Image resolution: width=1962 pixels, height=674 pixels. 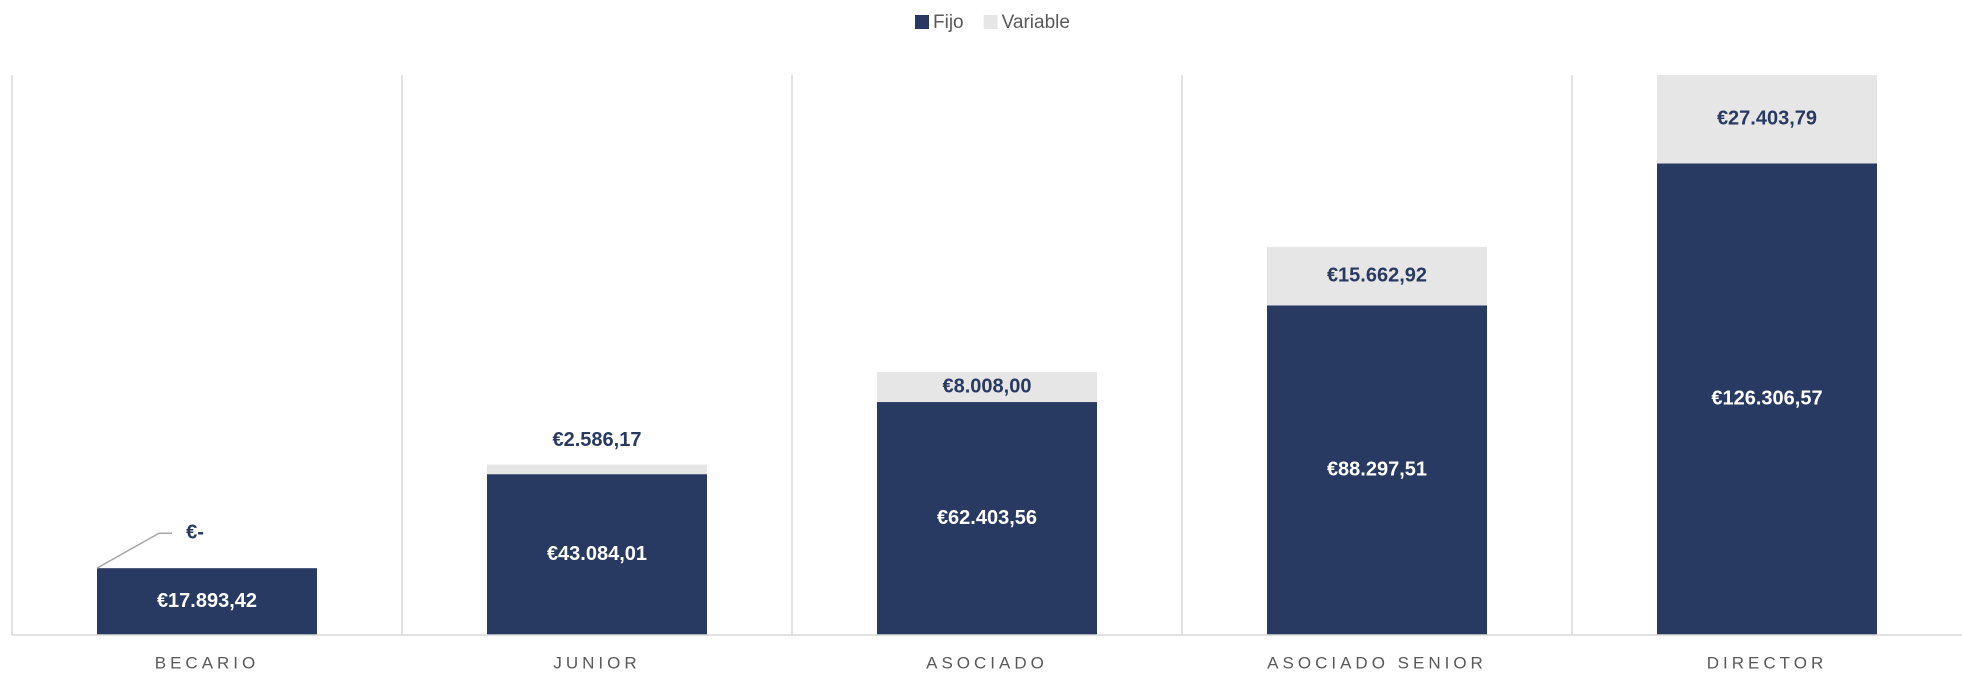 What do you see at coordinates (1377, 662) in the screenshot?
I see `x-tick-label: ASOCIADO SENIOR` at bounding box center [1377, 662].